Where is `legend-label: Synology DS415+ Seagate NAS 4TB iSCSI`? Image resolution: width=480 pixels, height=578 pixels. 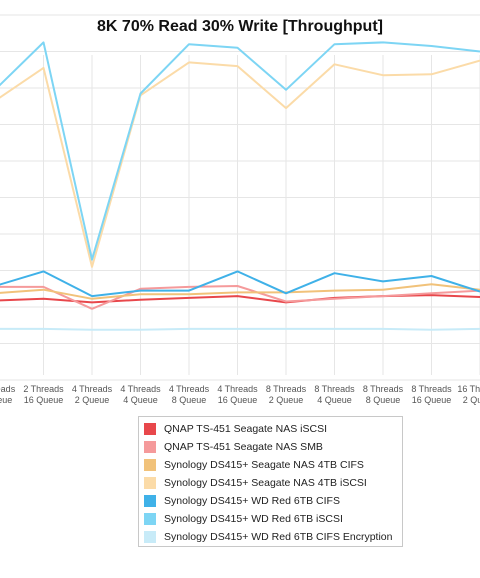
legend-label: Synology DS415+ Seagate NAS 4TB iSCSI is located at coordinates (265, 483).